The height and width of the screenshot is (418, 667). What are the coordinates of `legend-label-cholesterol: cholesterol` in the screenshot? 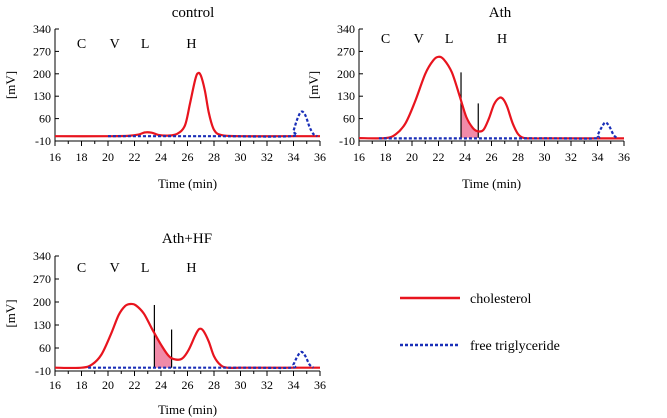 It's located at (501, 299).